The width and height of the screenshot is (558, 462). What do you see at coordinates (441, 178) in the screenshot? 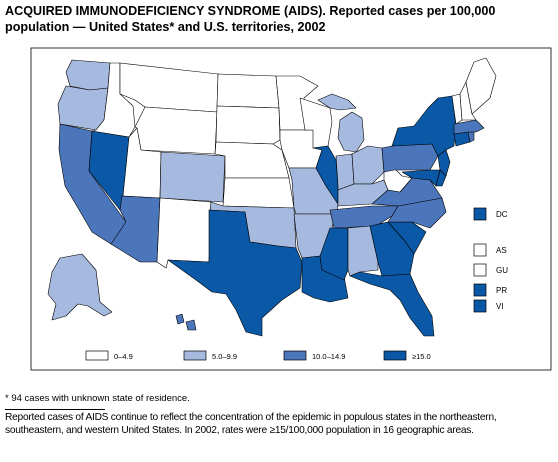
I see `state-DE` at bounding box center [441, 178].